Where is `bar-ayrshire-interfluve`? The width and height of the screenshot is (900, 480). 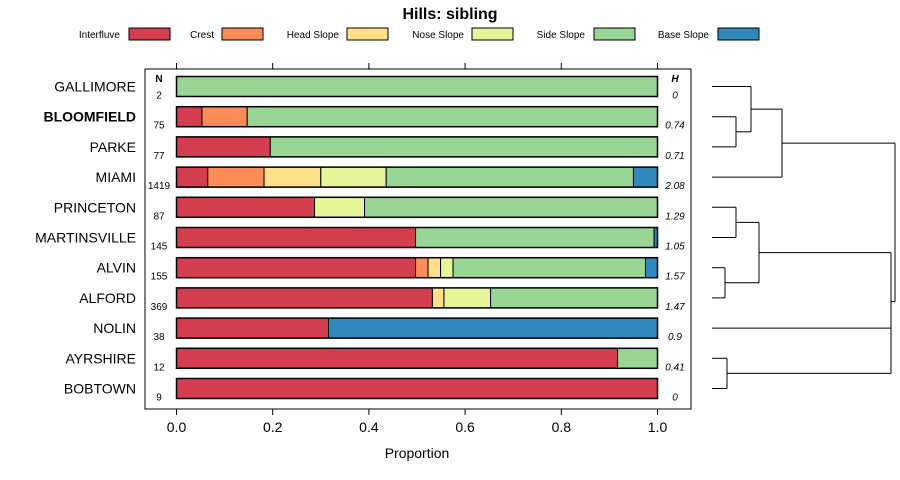
bar-ayrshire-interfluve is located at coordinates (397, 358).